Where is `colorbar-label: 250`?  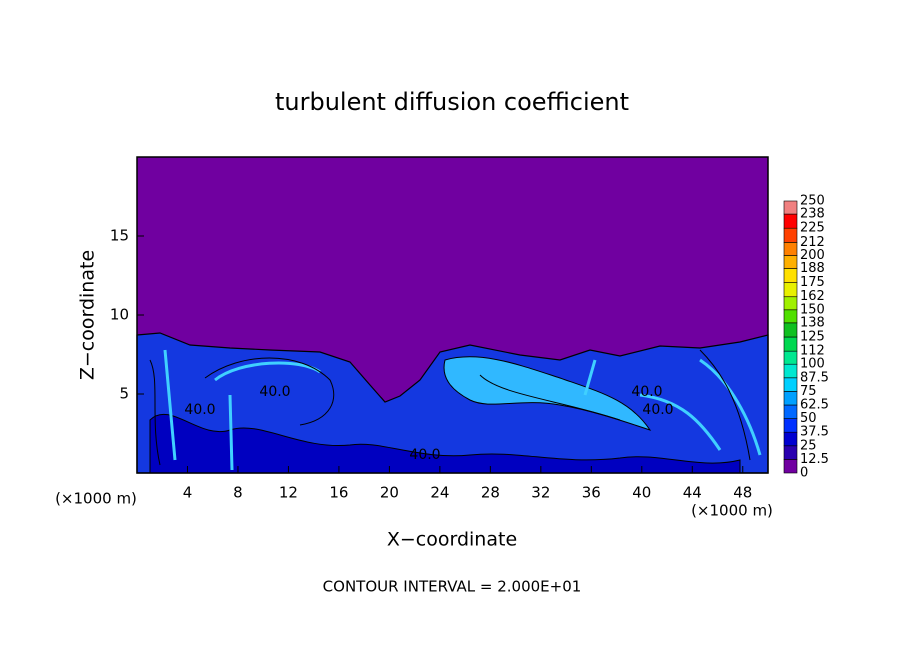
colorbar-label: 250 is located at coordinates (812, 201).